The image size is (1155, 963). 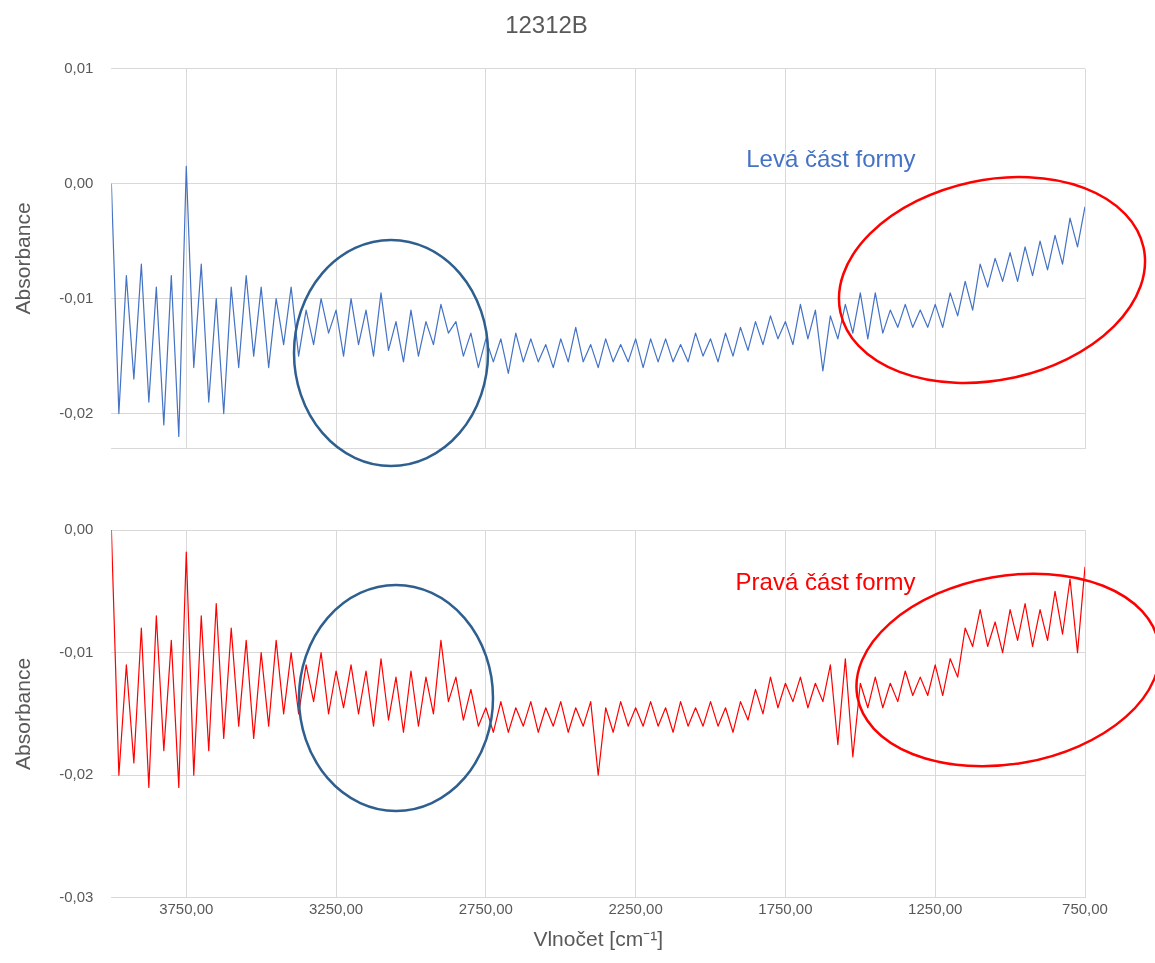 What do you see at coordinates (935, 908) in the screenshot?
I see `x-tick-label: 1250,00` at bounding box center [935, 908].